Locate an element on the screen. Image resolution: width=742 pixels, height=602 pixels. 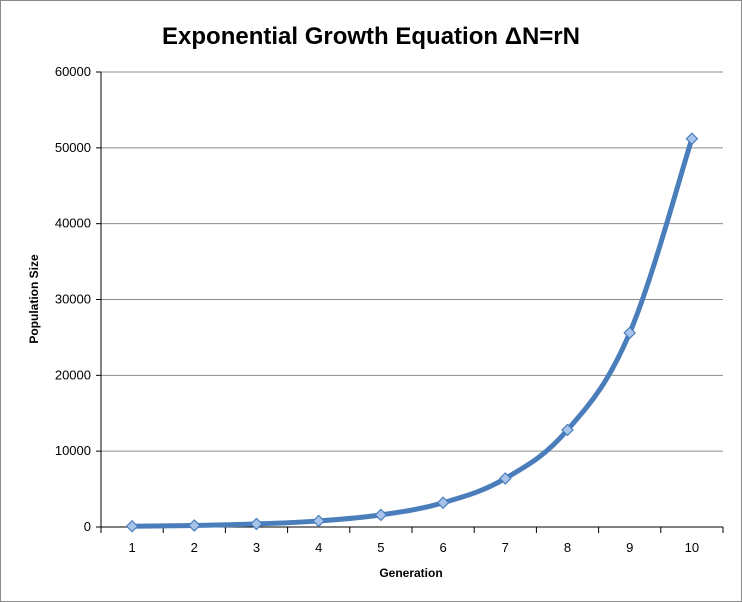
x-axis-ticks: 1 2 3 4 5 6 7 8 9 10 is located at coordinates (412, 541).